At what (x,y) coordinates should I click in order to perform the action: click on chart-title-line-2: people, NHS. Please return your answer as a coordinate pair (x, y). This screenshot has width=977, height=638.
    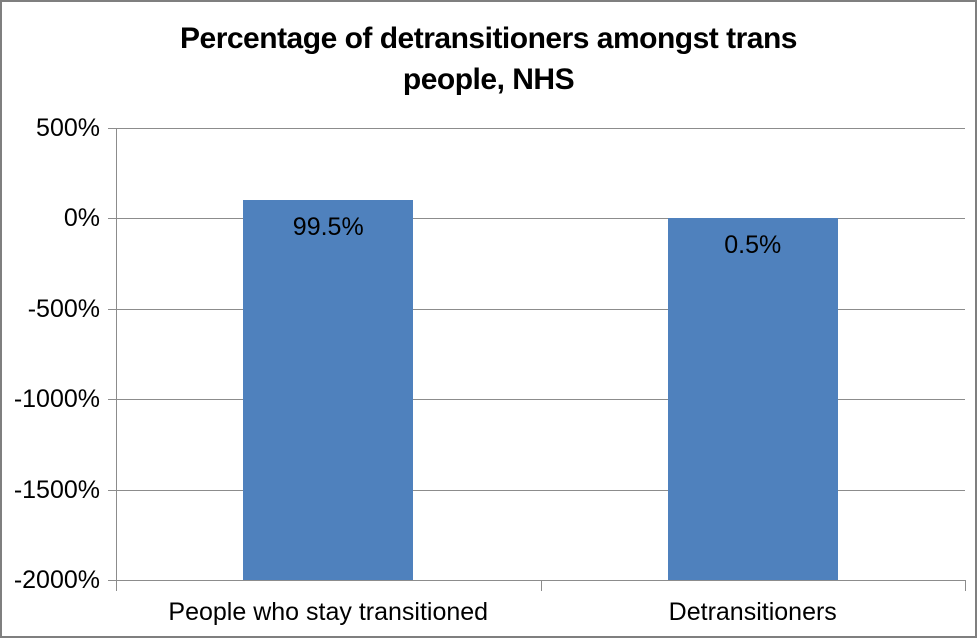
    Looking at the image, I should click on (488, 79).